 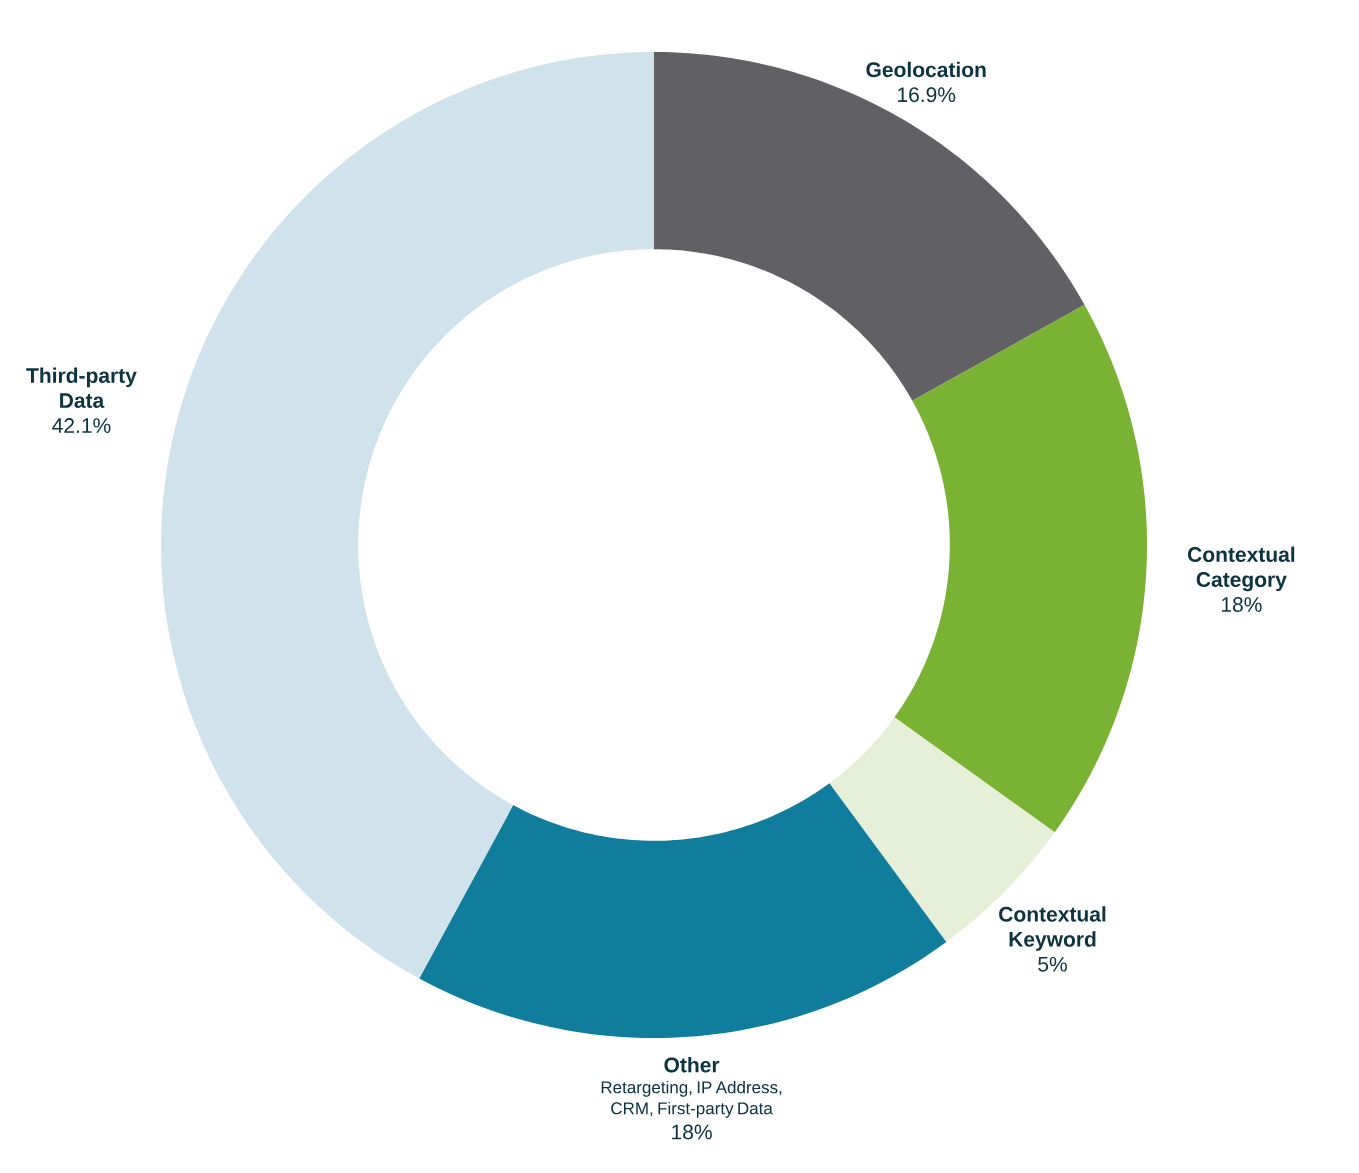 What do you see at coordinates (81, 425) in the screenshot?
I see `data-label: 42.1%` at bounding box center [81, 425].